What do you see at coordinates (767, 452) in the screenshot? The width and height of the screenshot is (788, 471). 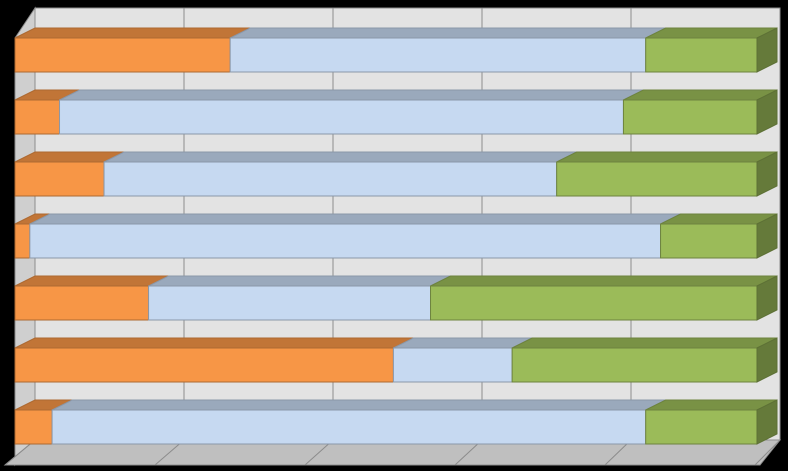 I see `grid-line-floor` at bounding box center [767, 452].